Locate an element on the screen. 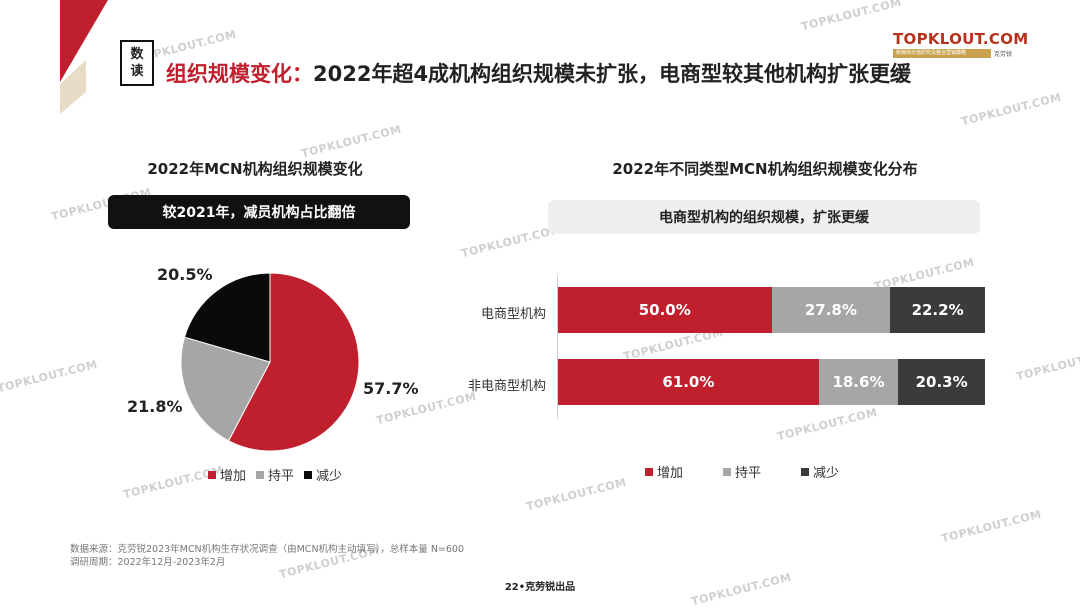  pie-label-decrease: 20.5% is located at coordinates (185, 274).